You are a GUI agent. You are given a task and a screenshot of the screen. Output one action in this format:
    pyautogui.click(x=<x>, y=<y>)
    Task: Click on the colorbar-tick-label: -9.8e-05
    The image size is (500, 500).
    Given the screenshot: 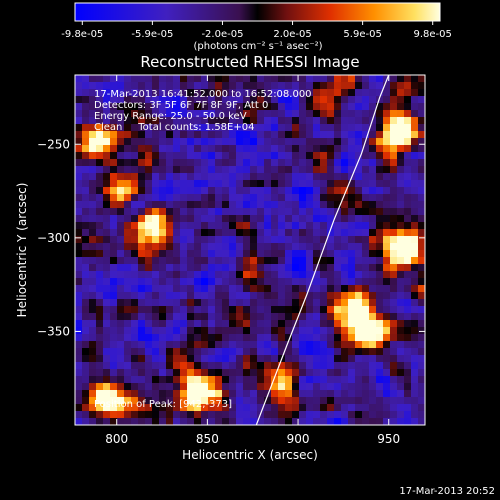 What is the action you would take?
    pyautogui.click(x=82, y=34)
    